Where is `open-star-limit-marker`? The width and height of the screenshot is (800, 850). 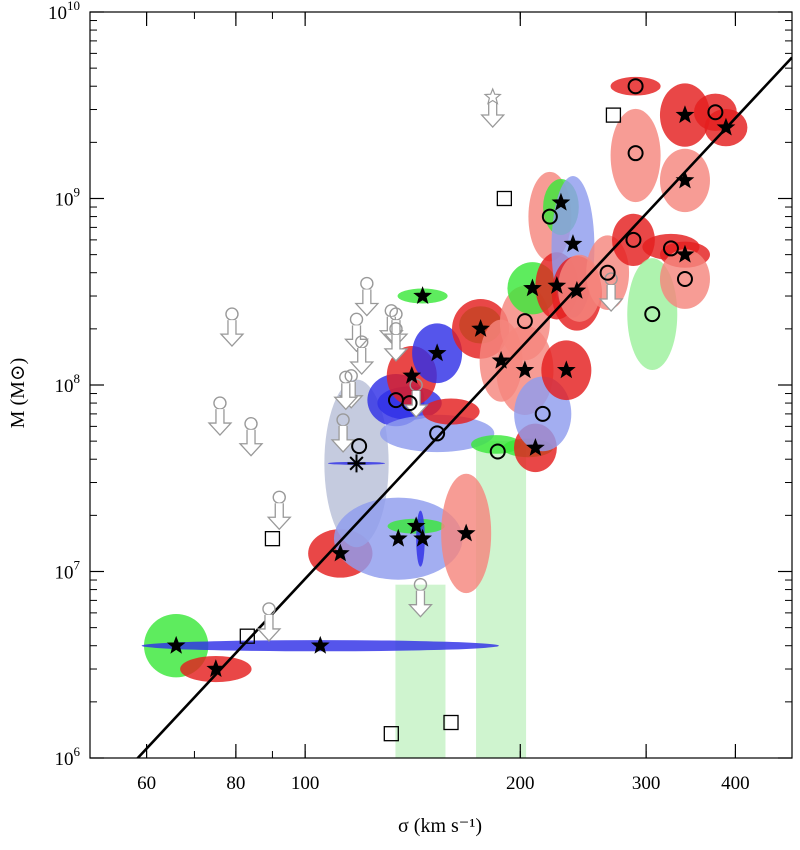 open-star-limit-marker is located at coordinates (493, 107).